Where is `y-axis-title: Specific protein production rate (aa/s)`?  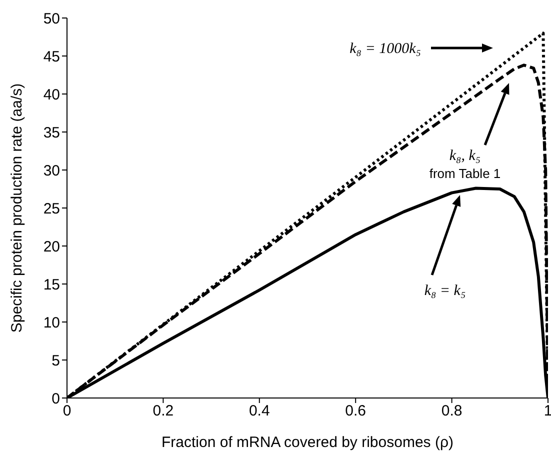
y-axis-title: Specific protein production rate (aa/s) is located at coordinates (17, 208).